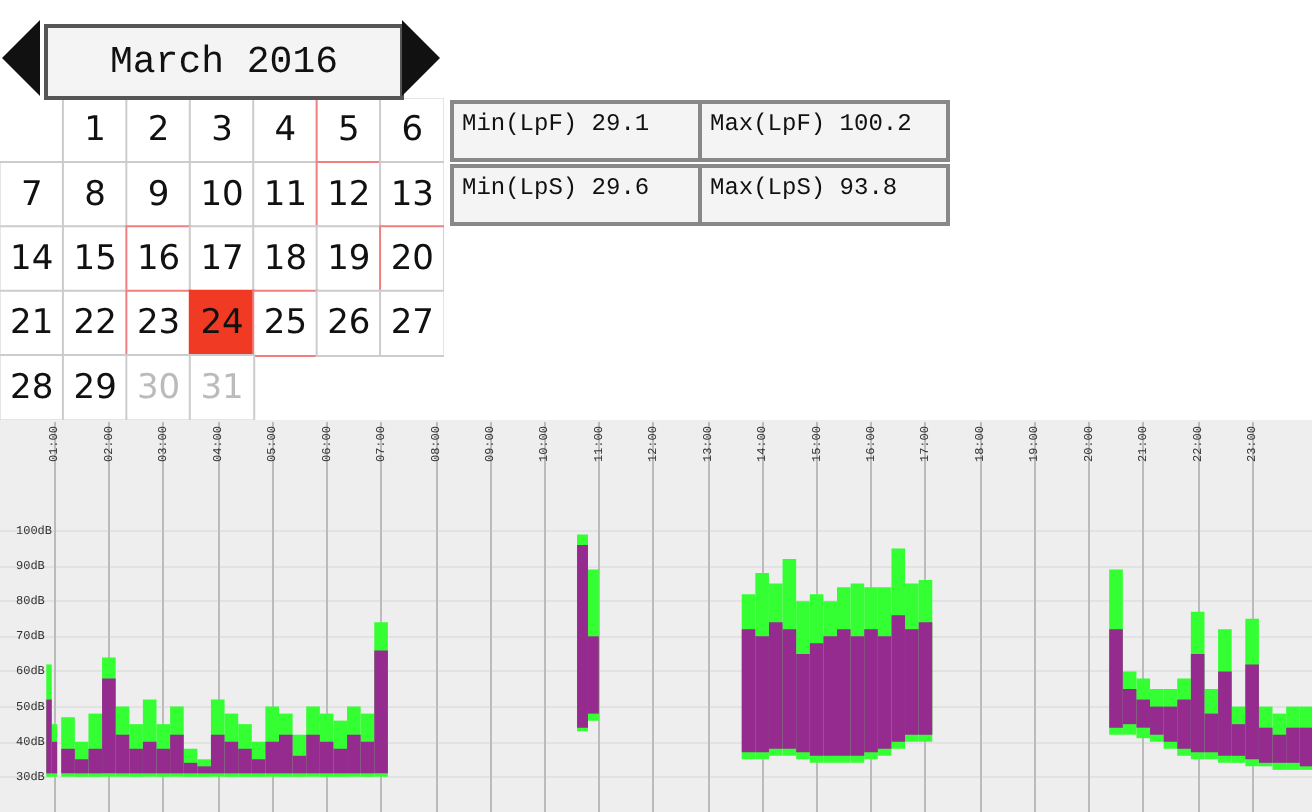 Image resolution: width=1312 pixels, height=812 pixels. Describe the element at coordinates (95, 194) in the screenshot. I see `data-label: 8` at that location.